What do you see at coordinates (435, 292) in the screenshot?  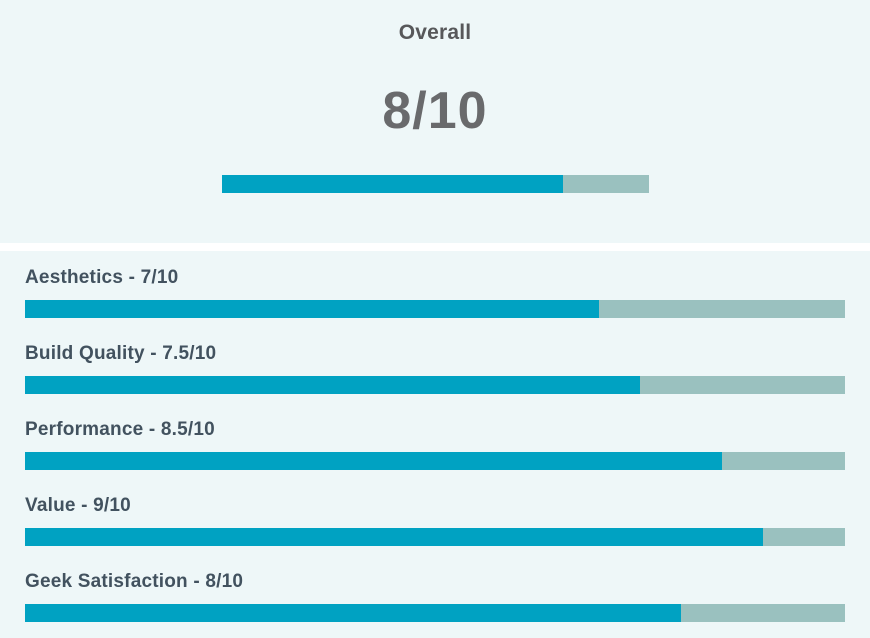 I see `category-row-aesthetics: Aesthetics - 7/10` at bounding box center [435, 292].